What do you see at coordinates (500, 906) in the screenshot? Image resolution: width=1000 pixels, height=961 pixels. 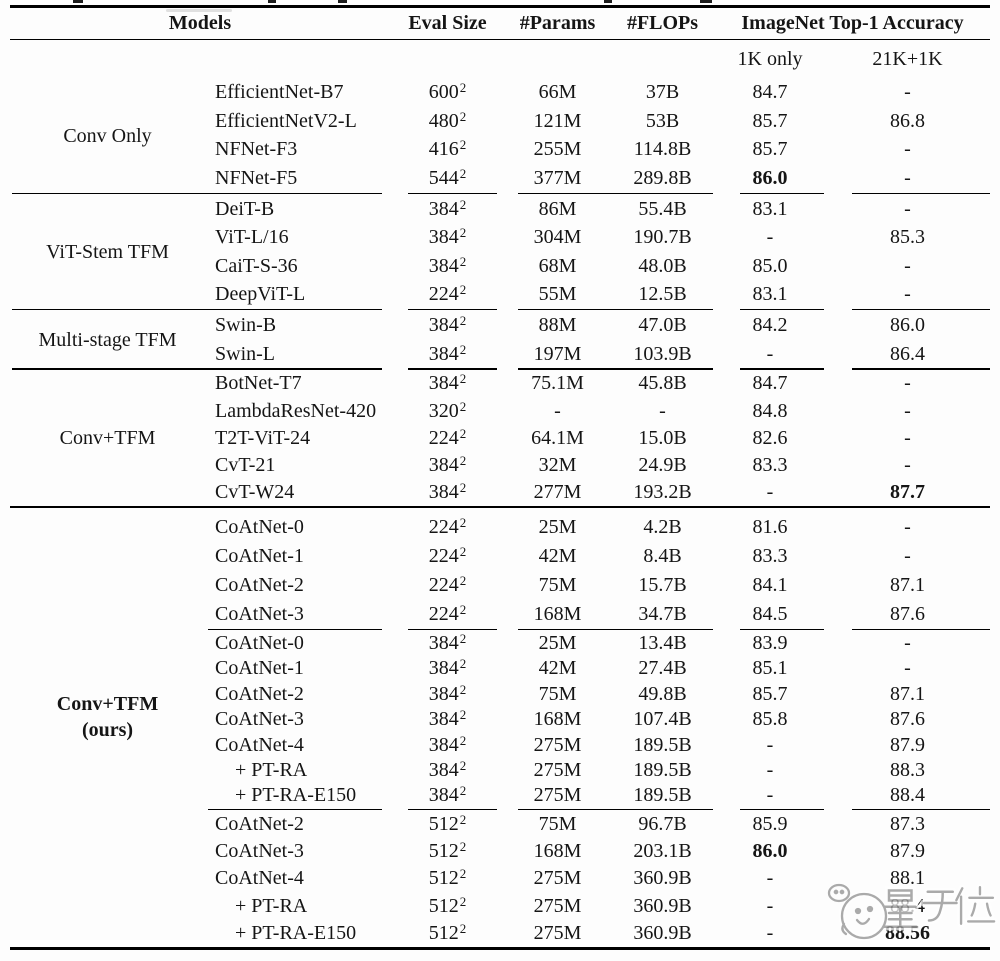 I see `table-row: + PT-RA 5122 275M 360.9B - 88.4` at bounding box center [500, 906].